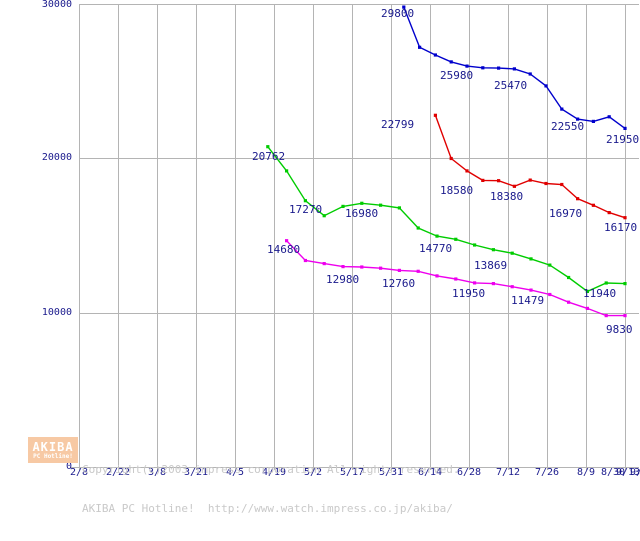 The height and width of the screenshot is (541, 640). I want to click on magenta-series, so click(456, 278).